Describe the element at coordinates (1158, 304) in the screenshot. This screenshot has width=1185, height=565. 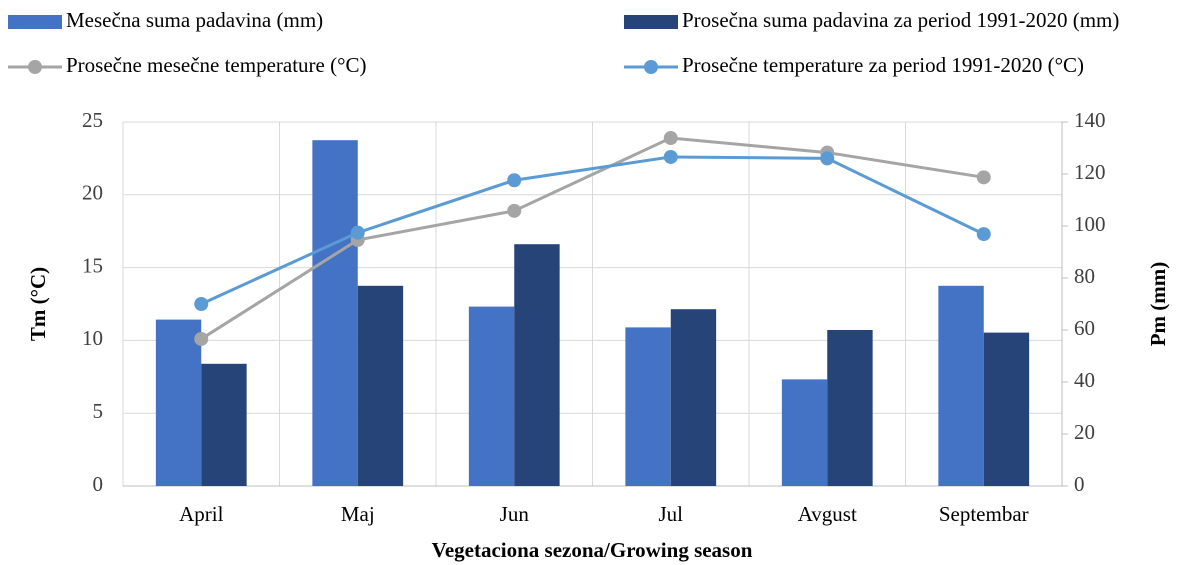
I see `y2-axis-title: Pm (mm)` at that location.